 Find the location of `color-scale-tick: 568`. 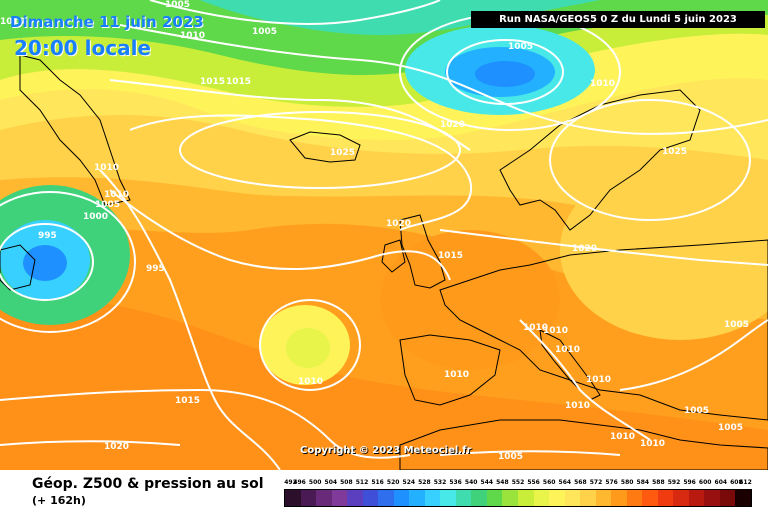

color-scale-tick: 568 is located at coordinates (580, 482).